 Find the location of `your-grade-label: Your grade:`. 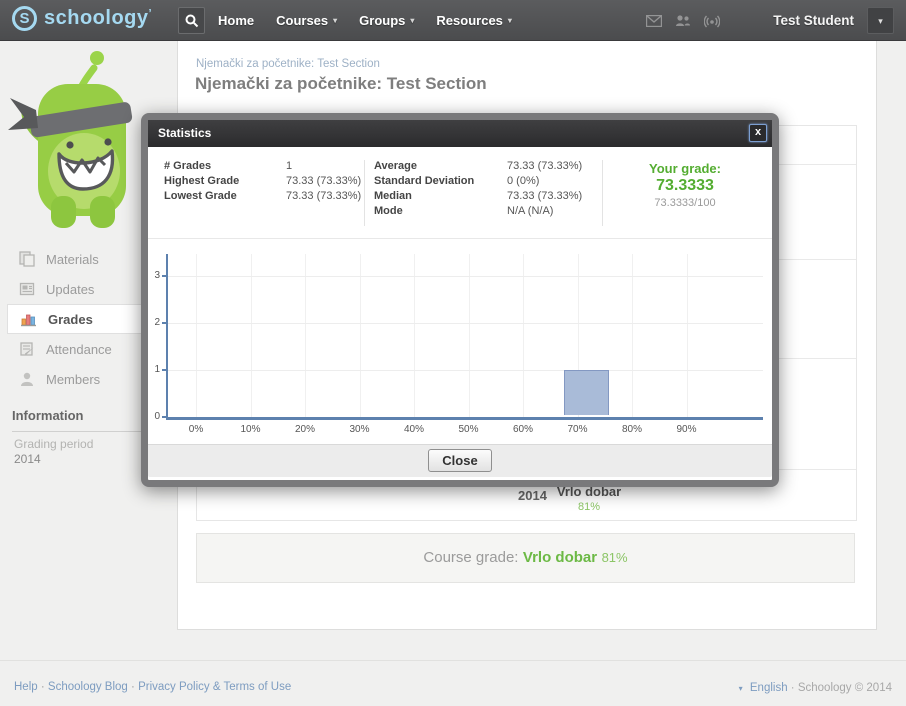

your-grade-label: Your grade: is located at coordinates (685, 168).